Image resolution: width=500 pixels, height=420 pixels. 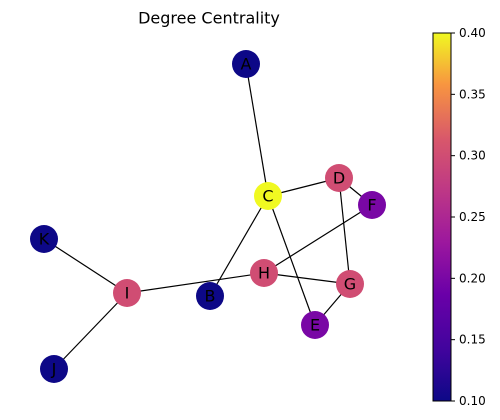 What do you see at coordinates (344, 231) in the screenshot?
I see `edge-D-G` at bounding box center [344, 231].